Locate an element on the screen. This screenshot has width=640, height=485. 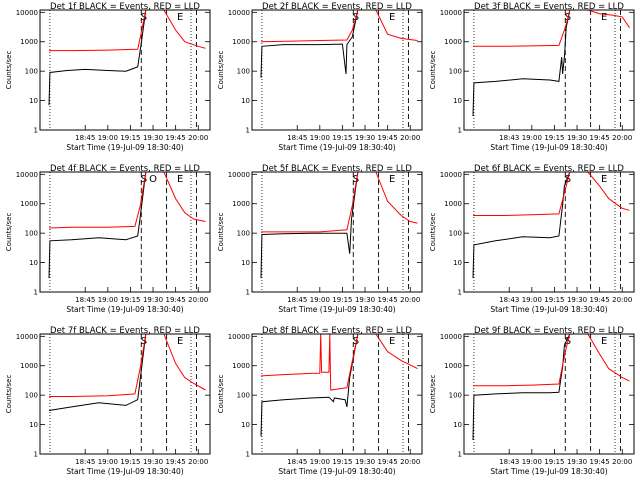
chart-title: Det 3f BLACK = Events, RED = LLD is located at coordinates (549, 7).